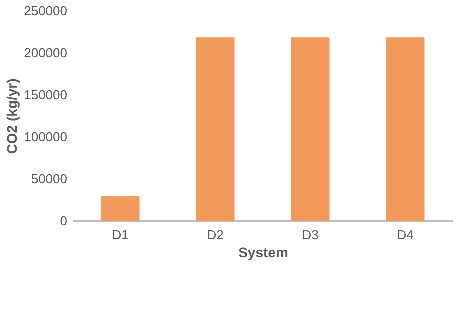 Image resolution: width=474 pixels, height=310 pixels. What do you see at coordinates (49, 179) in the screenshot?
I see `y-tick-label: 50000` at bounding box center [49, 179].